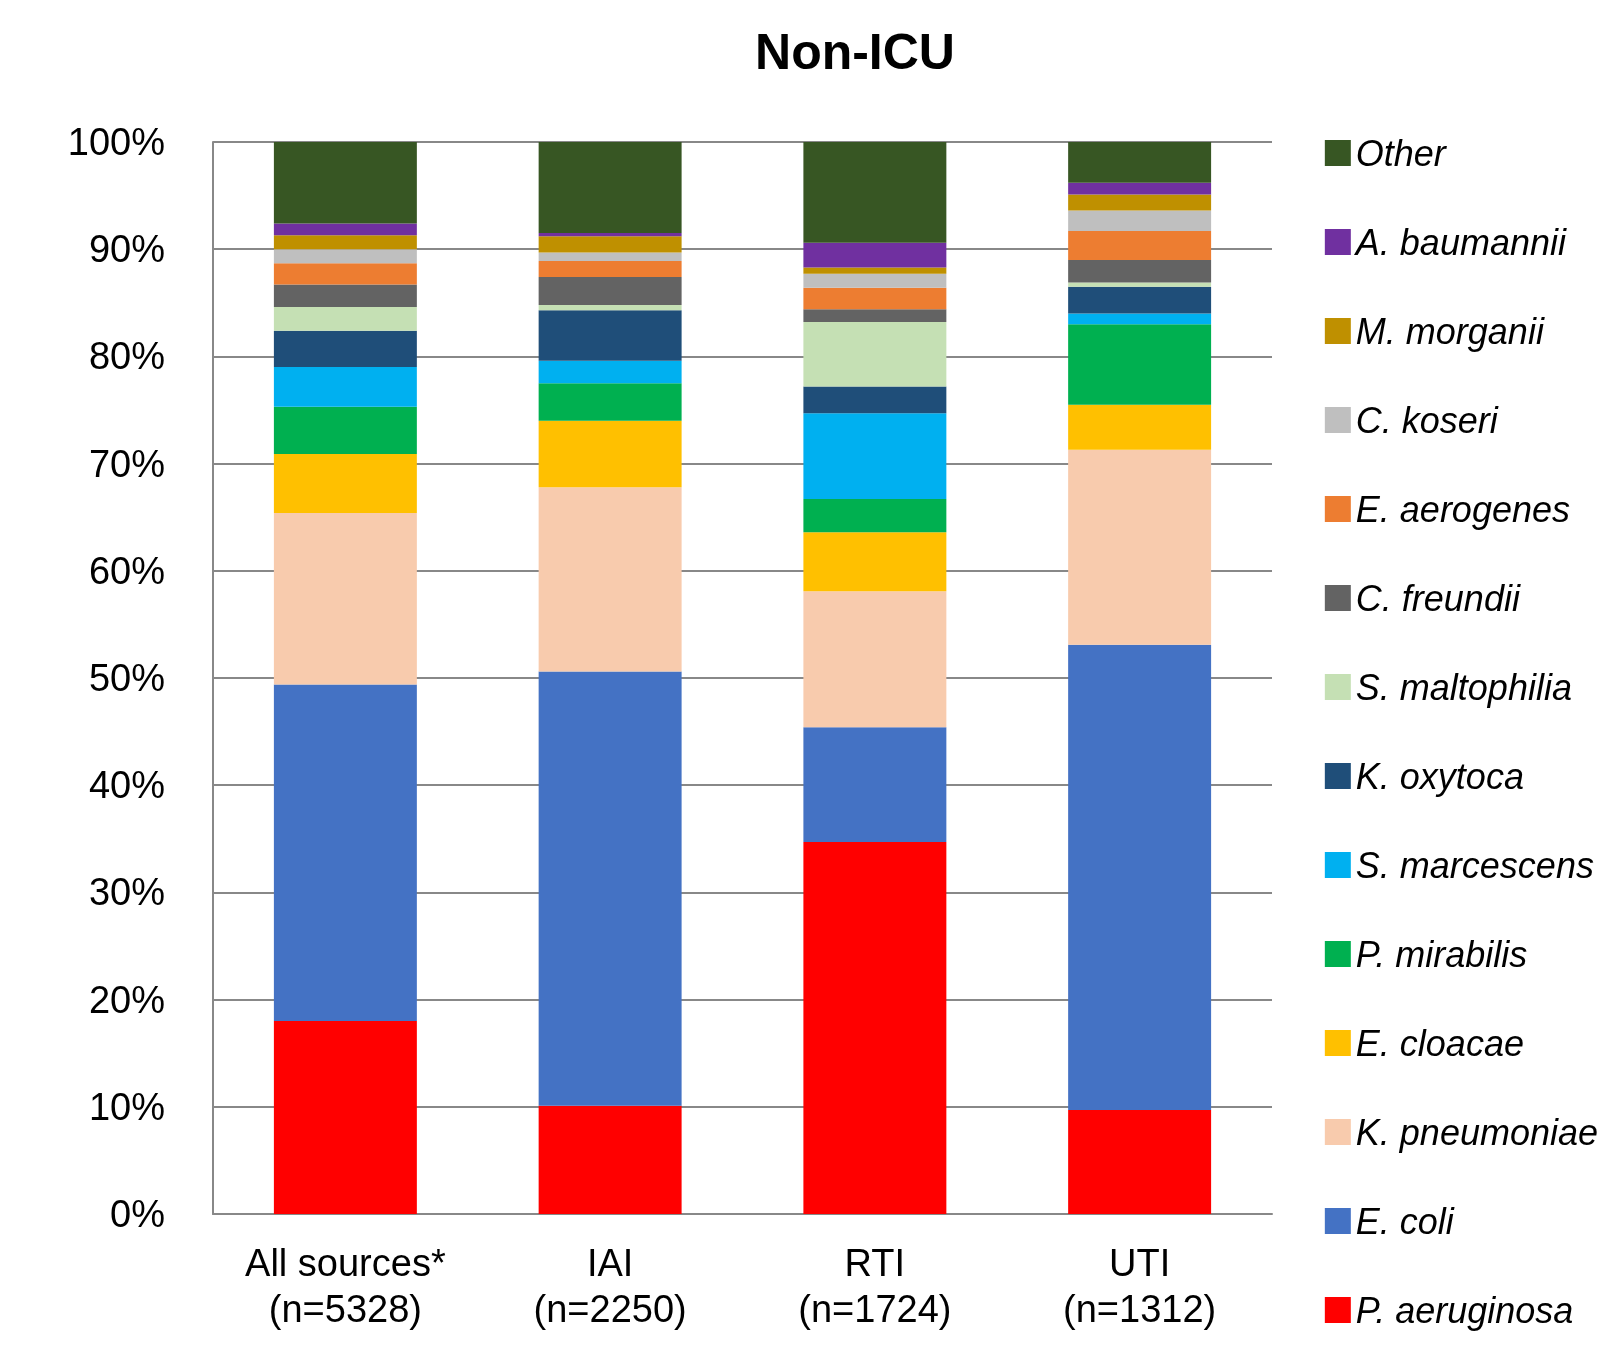 The width and height of the screenshot is (1613, 1372). Describe the element at coordinates (126, 1106) in the screenshot. I see `y-tick-label: 10%` at that location.